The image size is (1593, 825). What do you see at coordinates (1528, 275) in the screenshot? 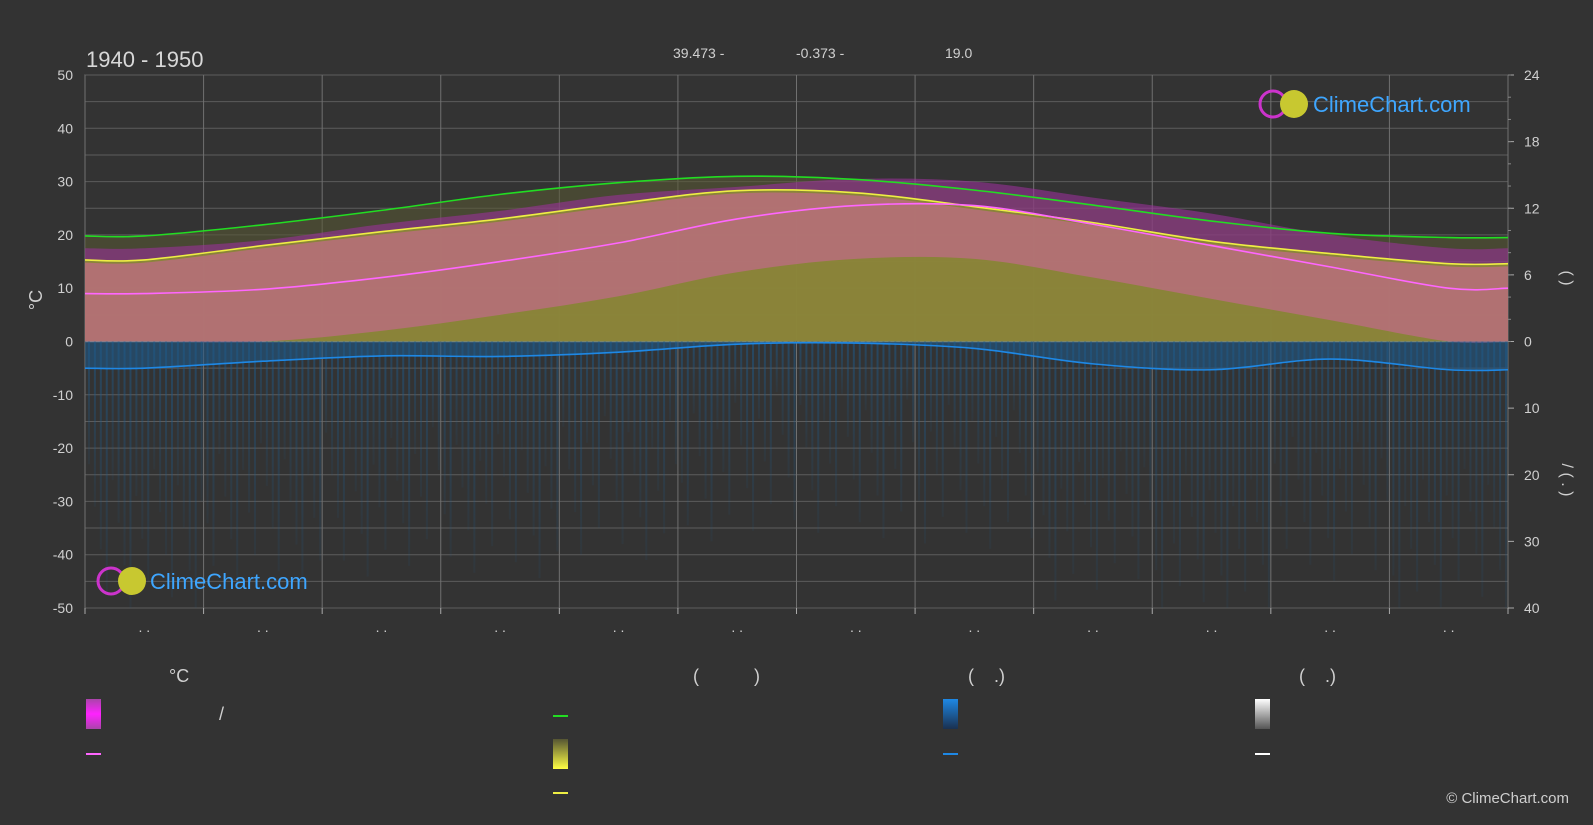
I see `right-upper-tick-label: 6` at bounding box center [1528, 275].